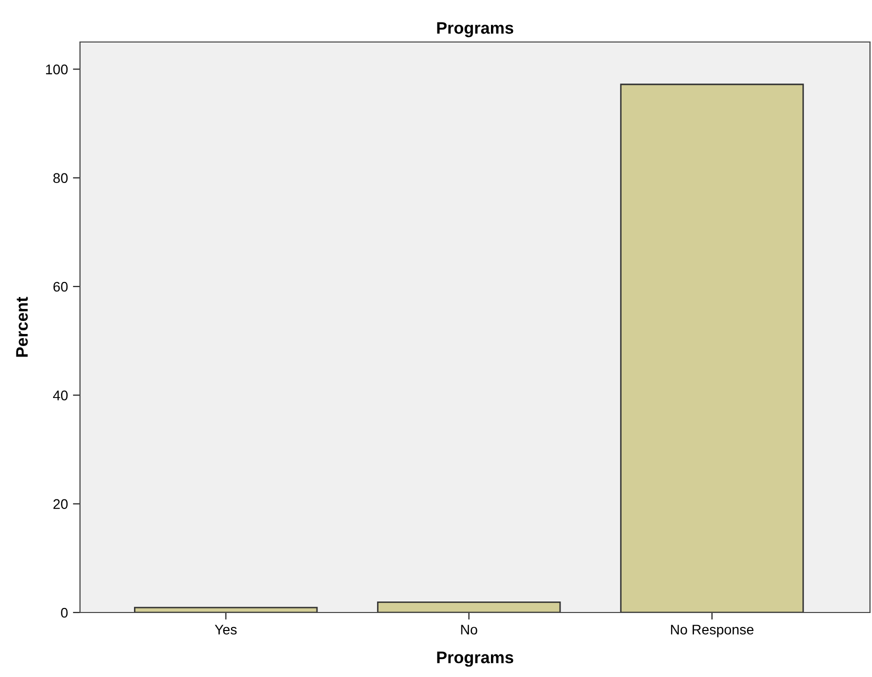  Describe the element at coordinates (712, 631) in the screenshot. I see `x-tick-label: No Response` at that location.